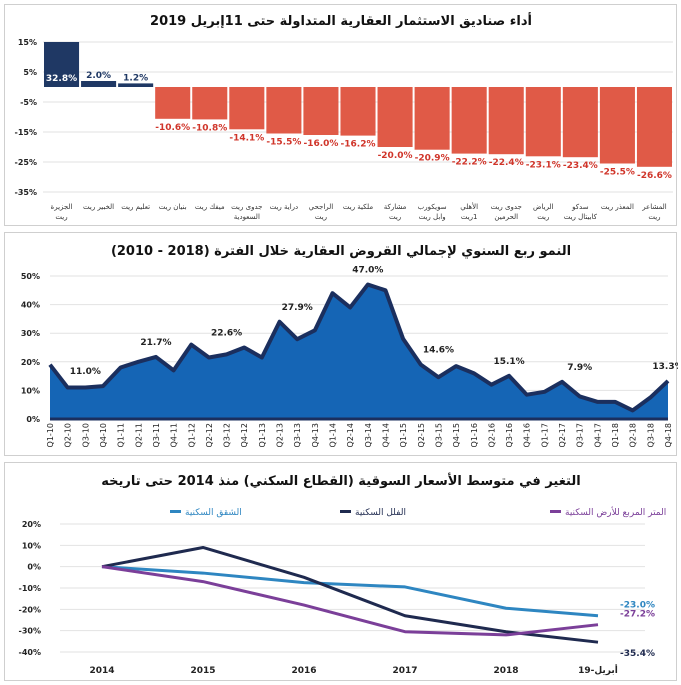 This screenshot has width=681, height=685. I want to click on x-tick-label: Q3-13, so click(297, 435).